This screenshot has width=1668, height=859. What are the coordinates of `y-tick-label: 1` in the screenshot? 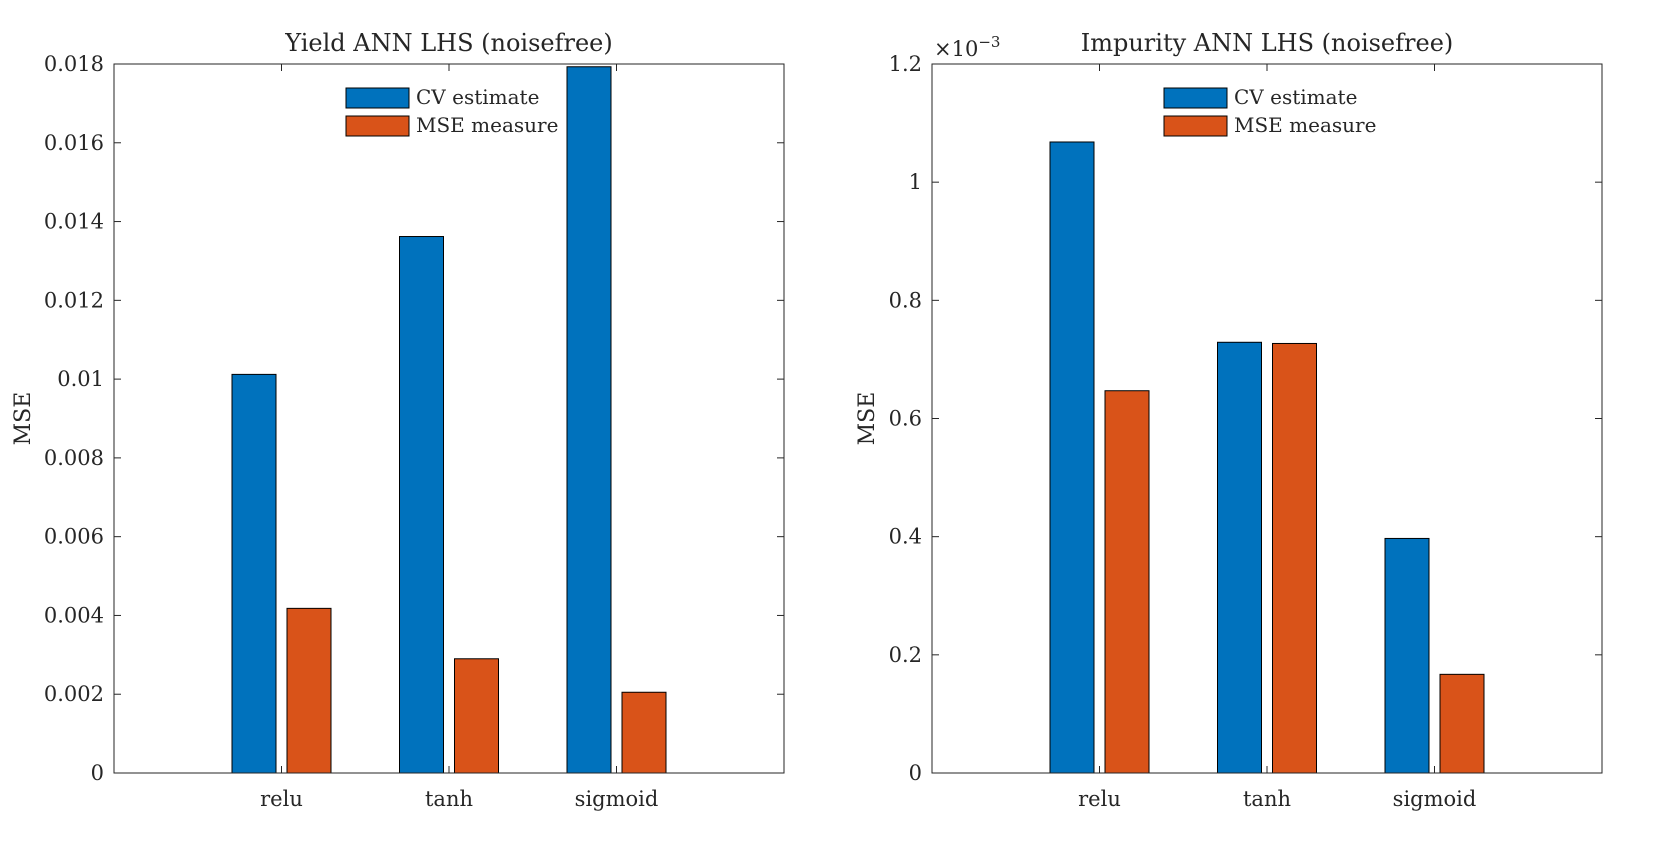 It's located at (915, 182).